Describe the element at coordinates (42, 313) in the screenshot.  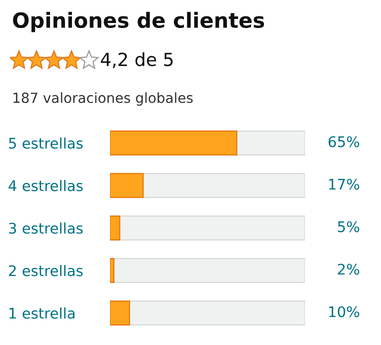
I see `y-tick-label: 1 estrella` at that location.